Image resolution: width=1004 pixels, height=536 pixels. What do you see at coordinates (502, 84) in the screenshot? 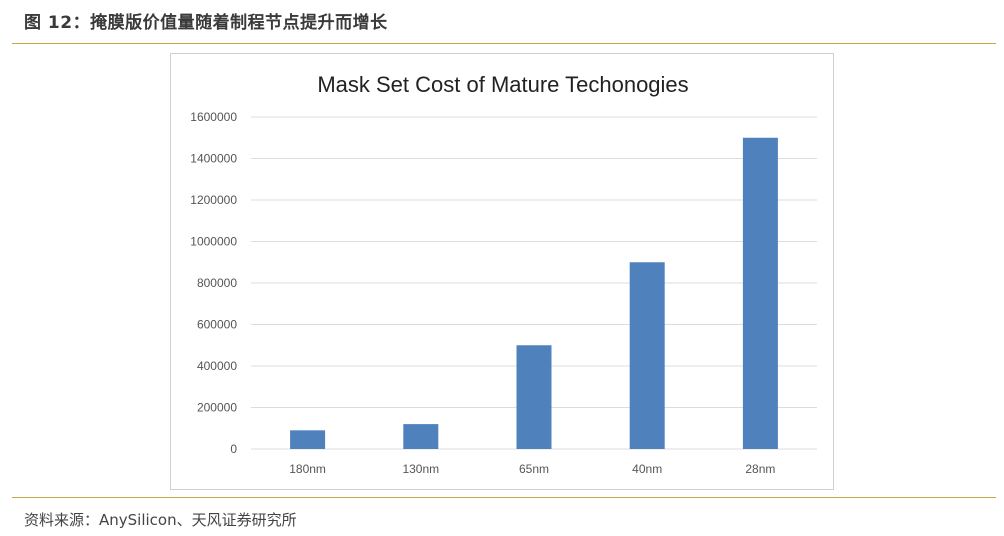
I see `chart-title: Mask Set Cost of Mature Techonogies` at bounding box center [502, 84].